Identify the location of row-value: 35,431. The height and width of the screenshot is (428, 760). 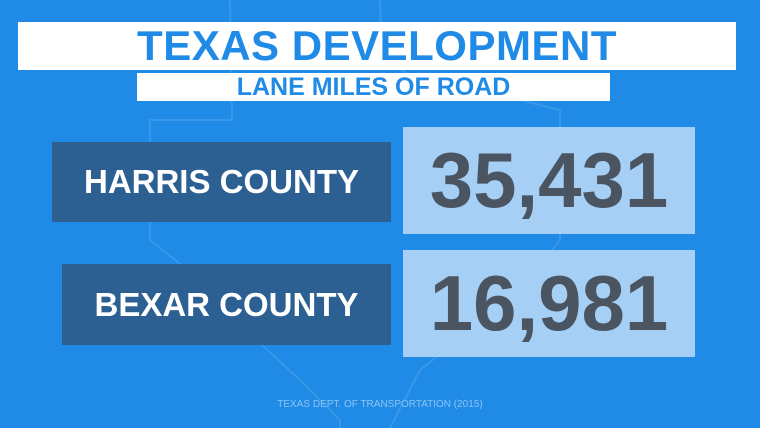
(549, 180).